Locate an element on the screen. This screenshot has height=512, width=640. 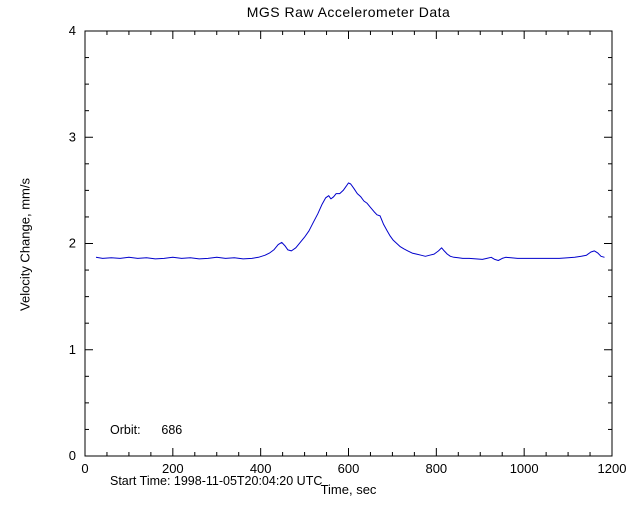
x-tick-label: 400 is located at coordinates (261, 468).